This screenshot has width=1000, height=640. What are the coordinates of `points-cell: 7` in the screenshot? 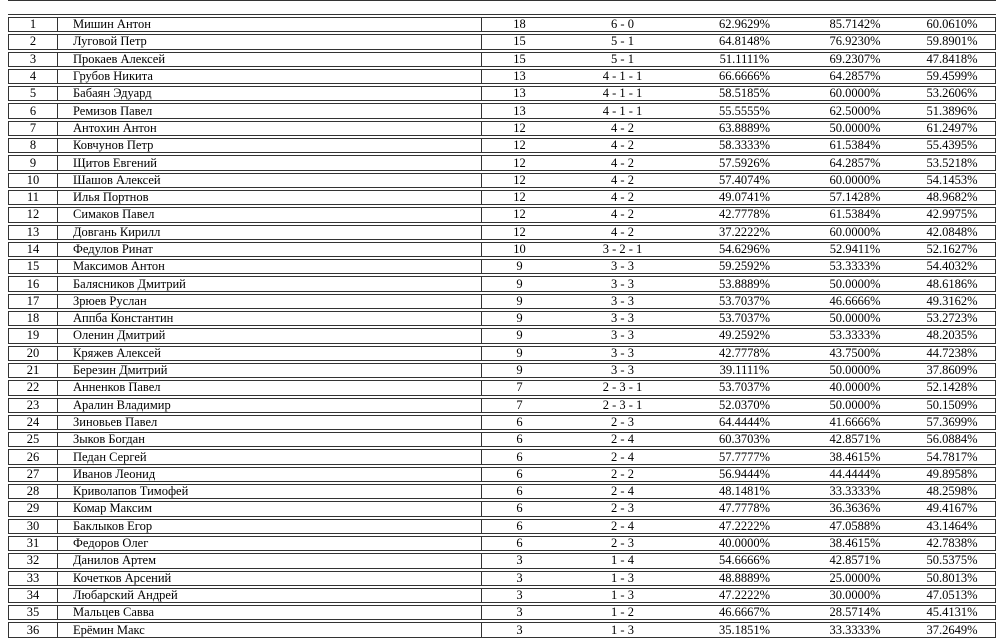 It's located at (519, 388).